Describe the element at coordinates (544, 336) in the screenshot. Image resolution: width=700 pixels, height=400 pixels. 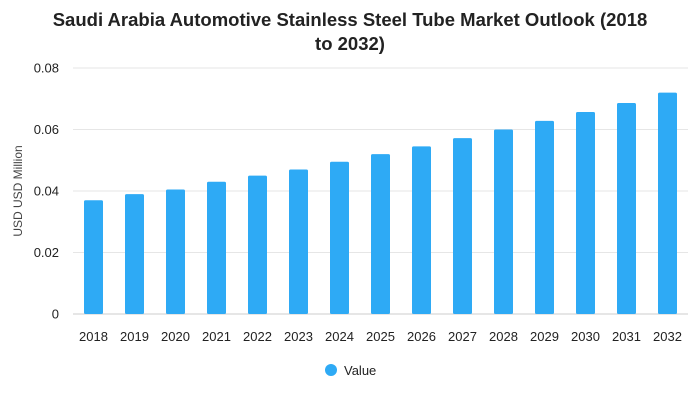
I see `x-tick-label: 2029` at that location.